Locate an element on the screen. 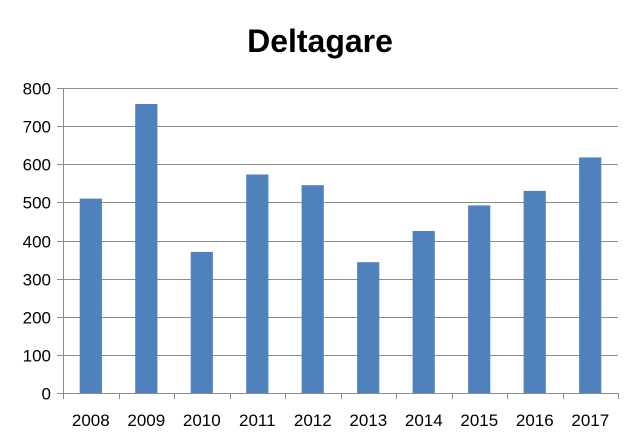  bar-2010 is located at coordinates (201, 322).